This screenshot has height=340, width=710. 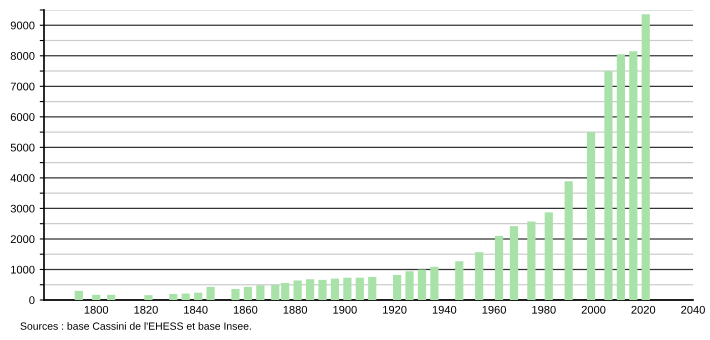 What do you see at coordinates (594, 310) in the screenshot?
I see `x-tick-label: 2000` at bounding box center [594, 310].